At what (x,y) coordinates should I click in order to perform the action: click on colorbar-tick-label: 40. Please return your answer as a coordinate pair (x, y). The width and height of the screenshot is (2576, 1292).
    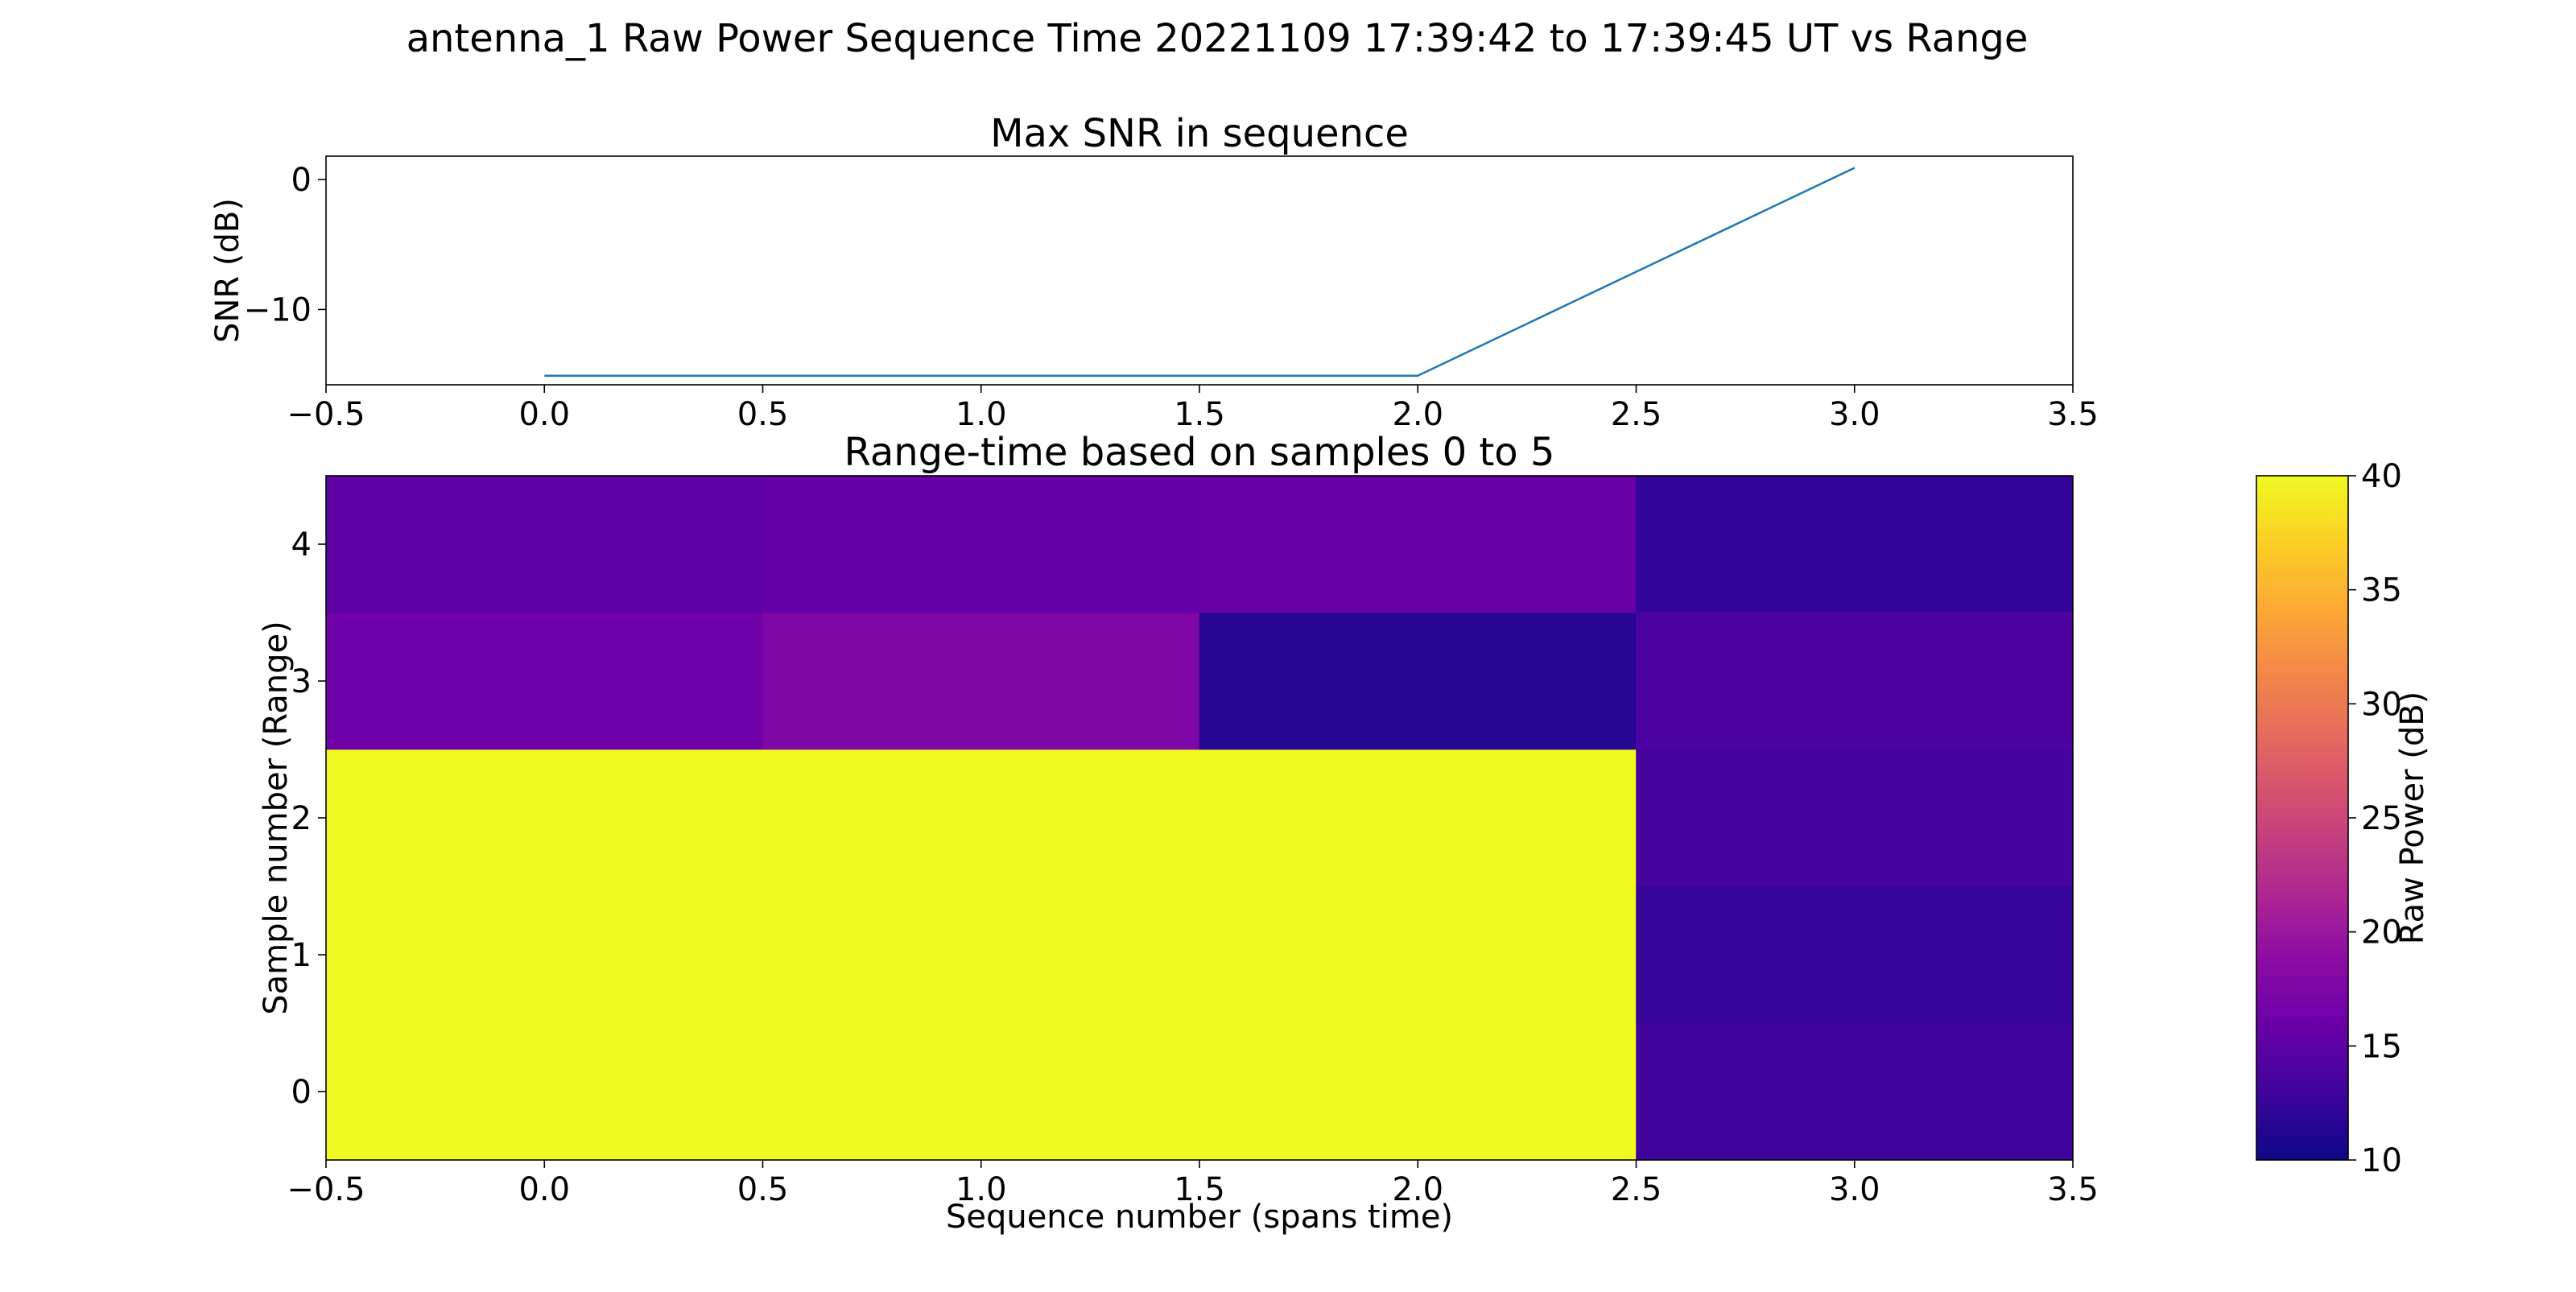
    Looking at the image, I should click on (2381, 476).